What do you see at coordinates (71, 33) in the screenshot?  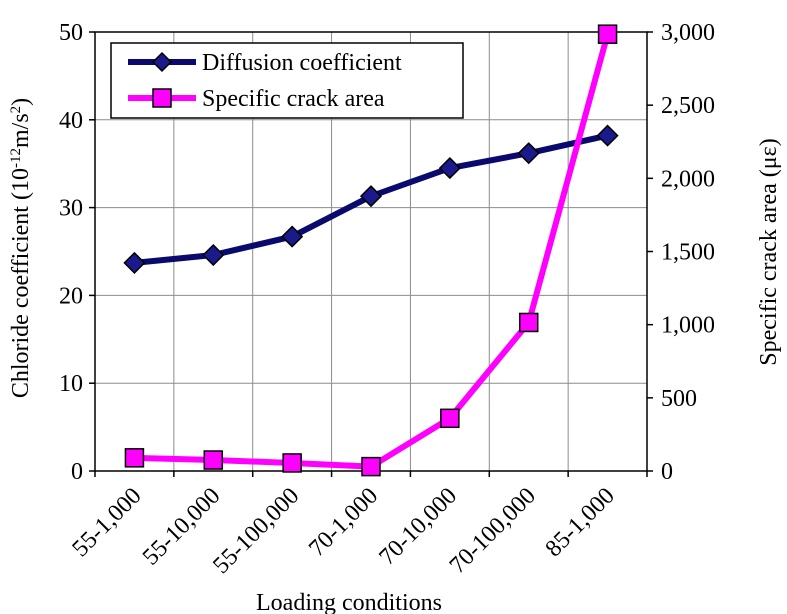 I see `left-tick-label: 50` at bounding box center [71, 33].